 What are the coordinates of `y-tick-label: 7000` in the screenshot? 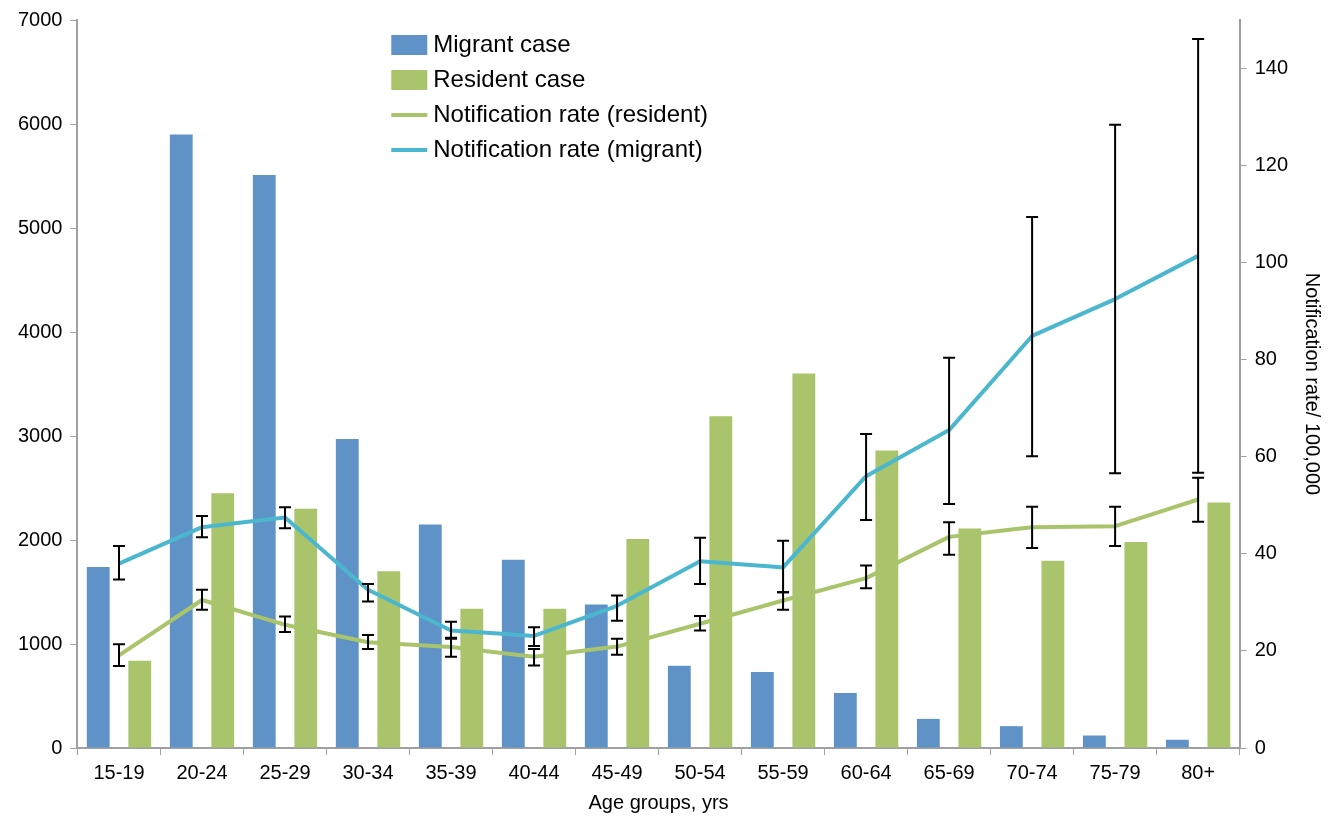 It's located at (40, 18).